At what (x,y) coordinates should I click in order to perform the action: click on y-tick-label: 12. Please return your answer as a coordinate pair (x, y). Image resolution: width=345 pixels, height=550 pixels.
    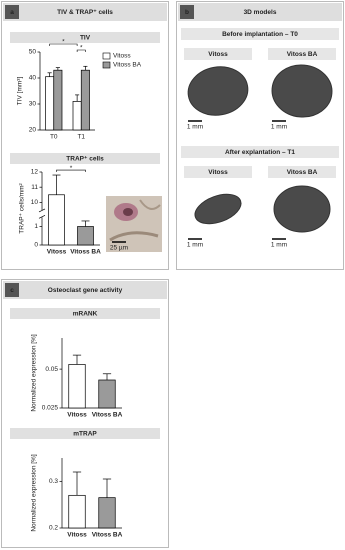
    Looking at the image, I should click on (35, 172).